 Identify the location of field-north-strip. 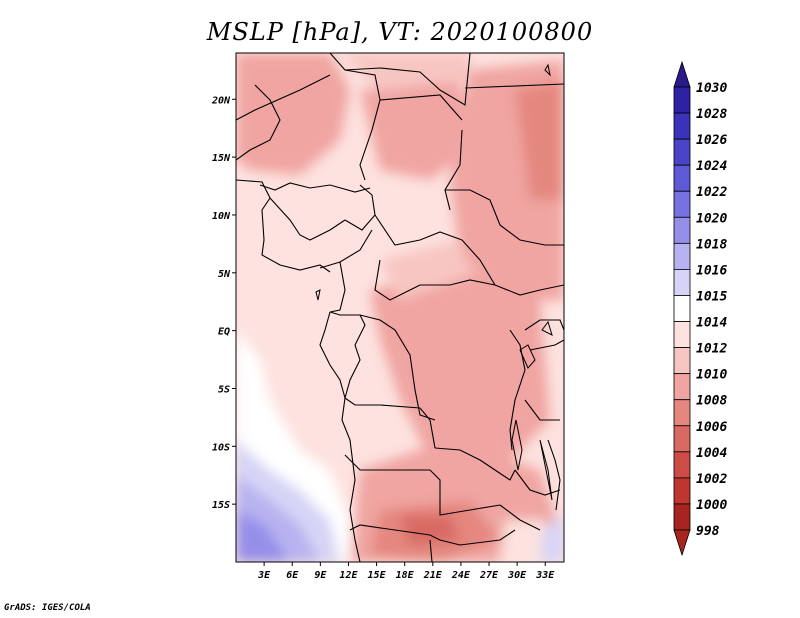
(405, 71).